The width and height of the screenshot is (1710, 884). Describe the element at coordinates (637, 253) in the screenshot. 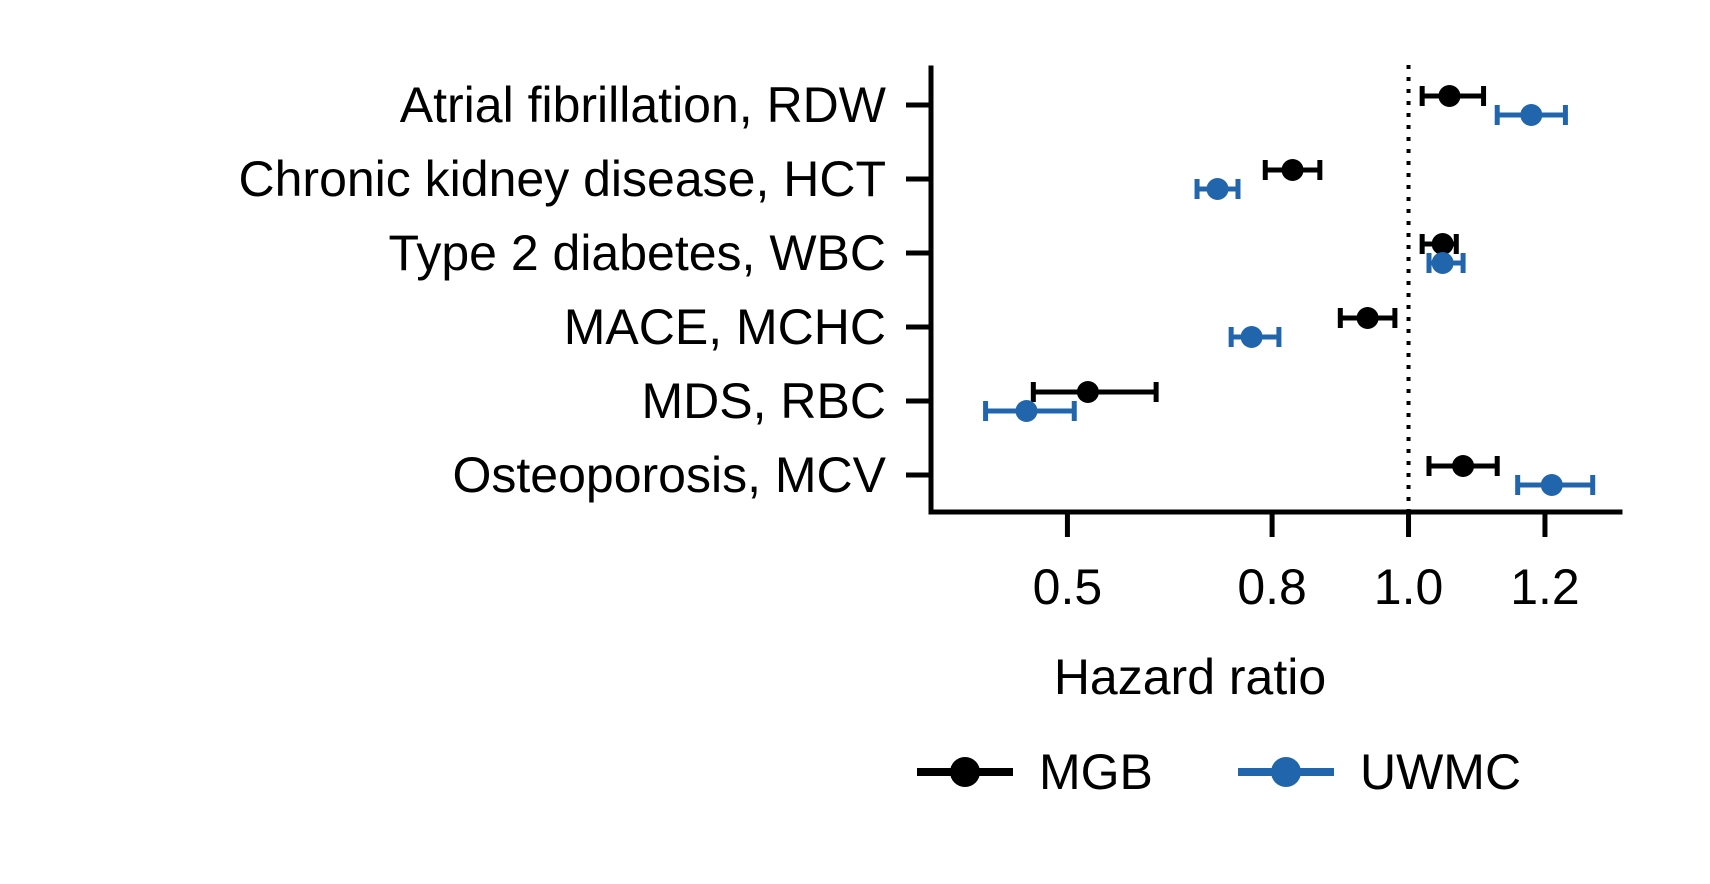

I see `category-label: Type 2 diabetes, WBC` at that location.